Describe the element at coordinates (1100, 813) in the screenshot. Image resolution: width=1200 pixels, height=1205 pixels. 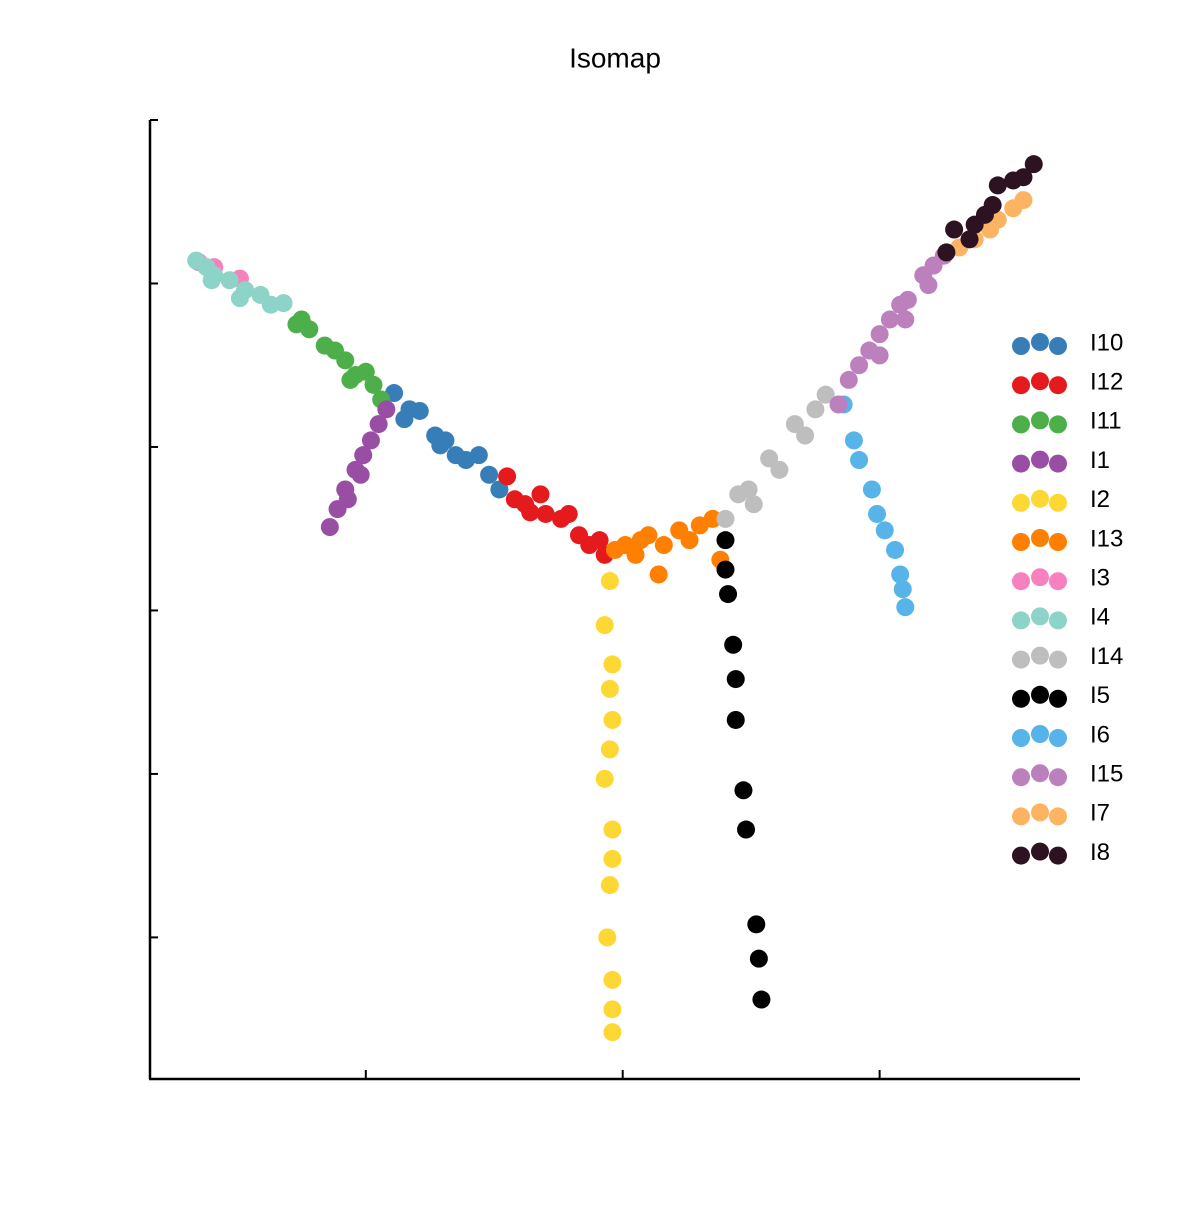
I see `legend-label: I7` at that location.